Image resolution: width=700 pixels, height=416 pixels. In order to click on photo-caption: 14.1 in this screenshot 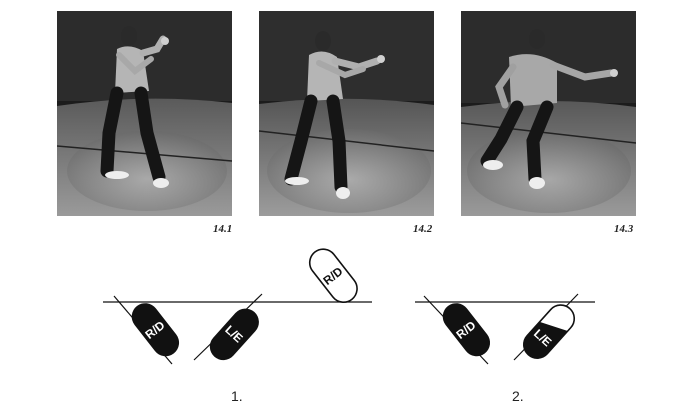, I will do `click(223, 229)`.